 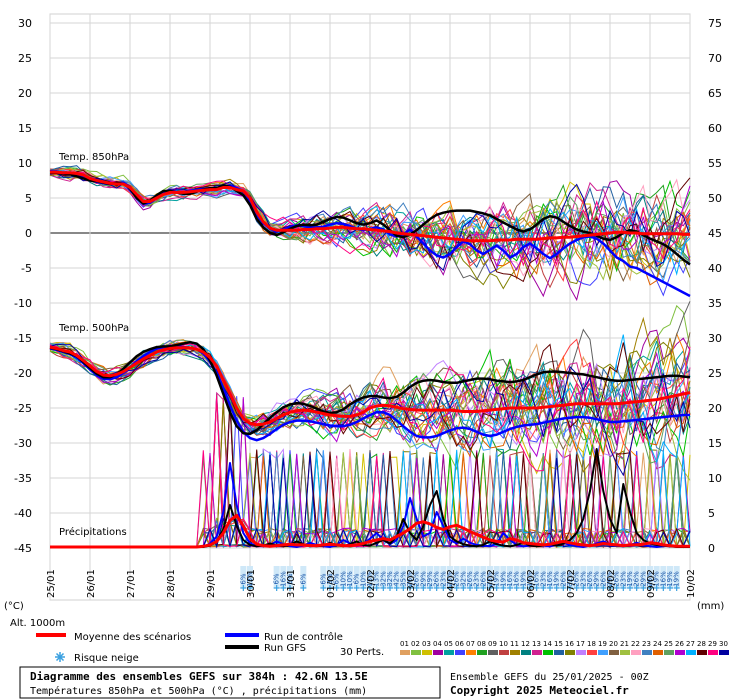 I want to click on right-tick-label: 0, so click(x=711, y=548).